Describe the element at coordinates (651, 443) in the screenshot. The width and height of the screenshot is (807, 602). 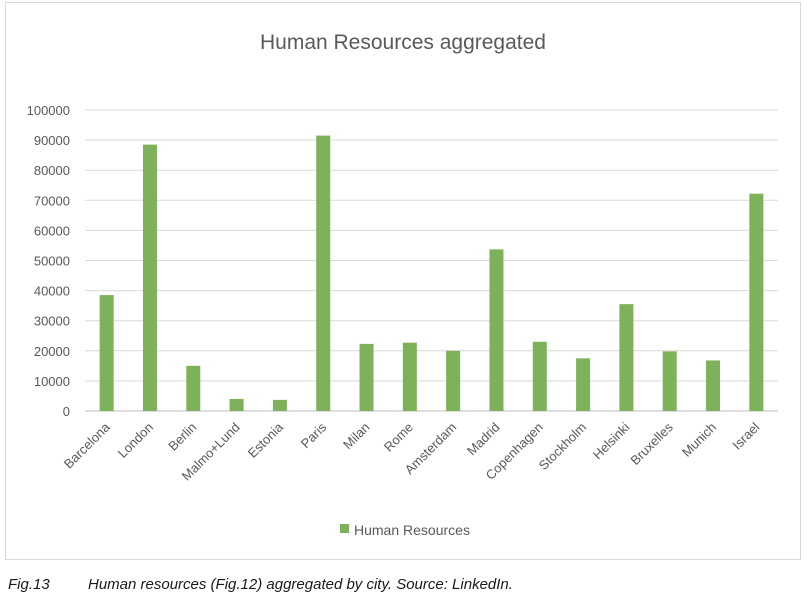
I see `x-tick-label: Bruxelles` at that location.